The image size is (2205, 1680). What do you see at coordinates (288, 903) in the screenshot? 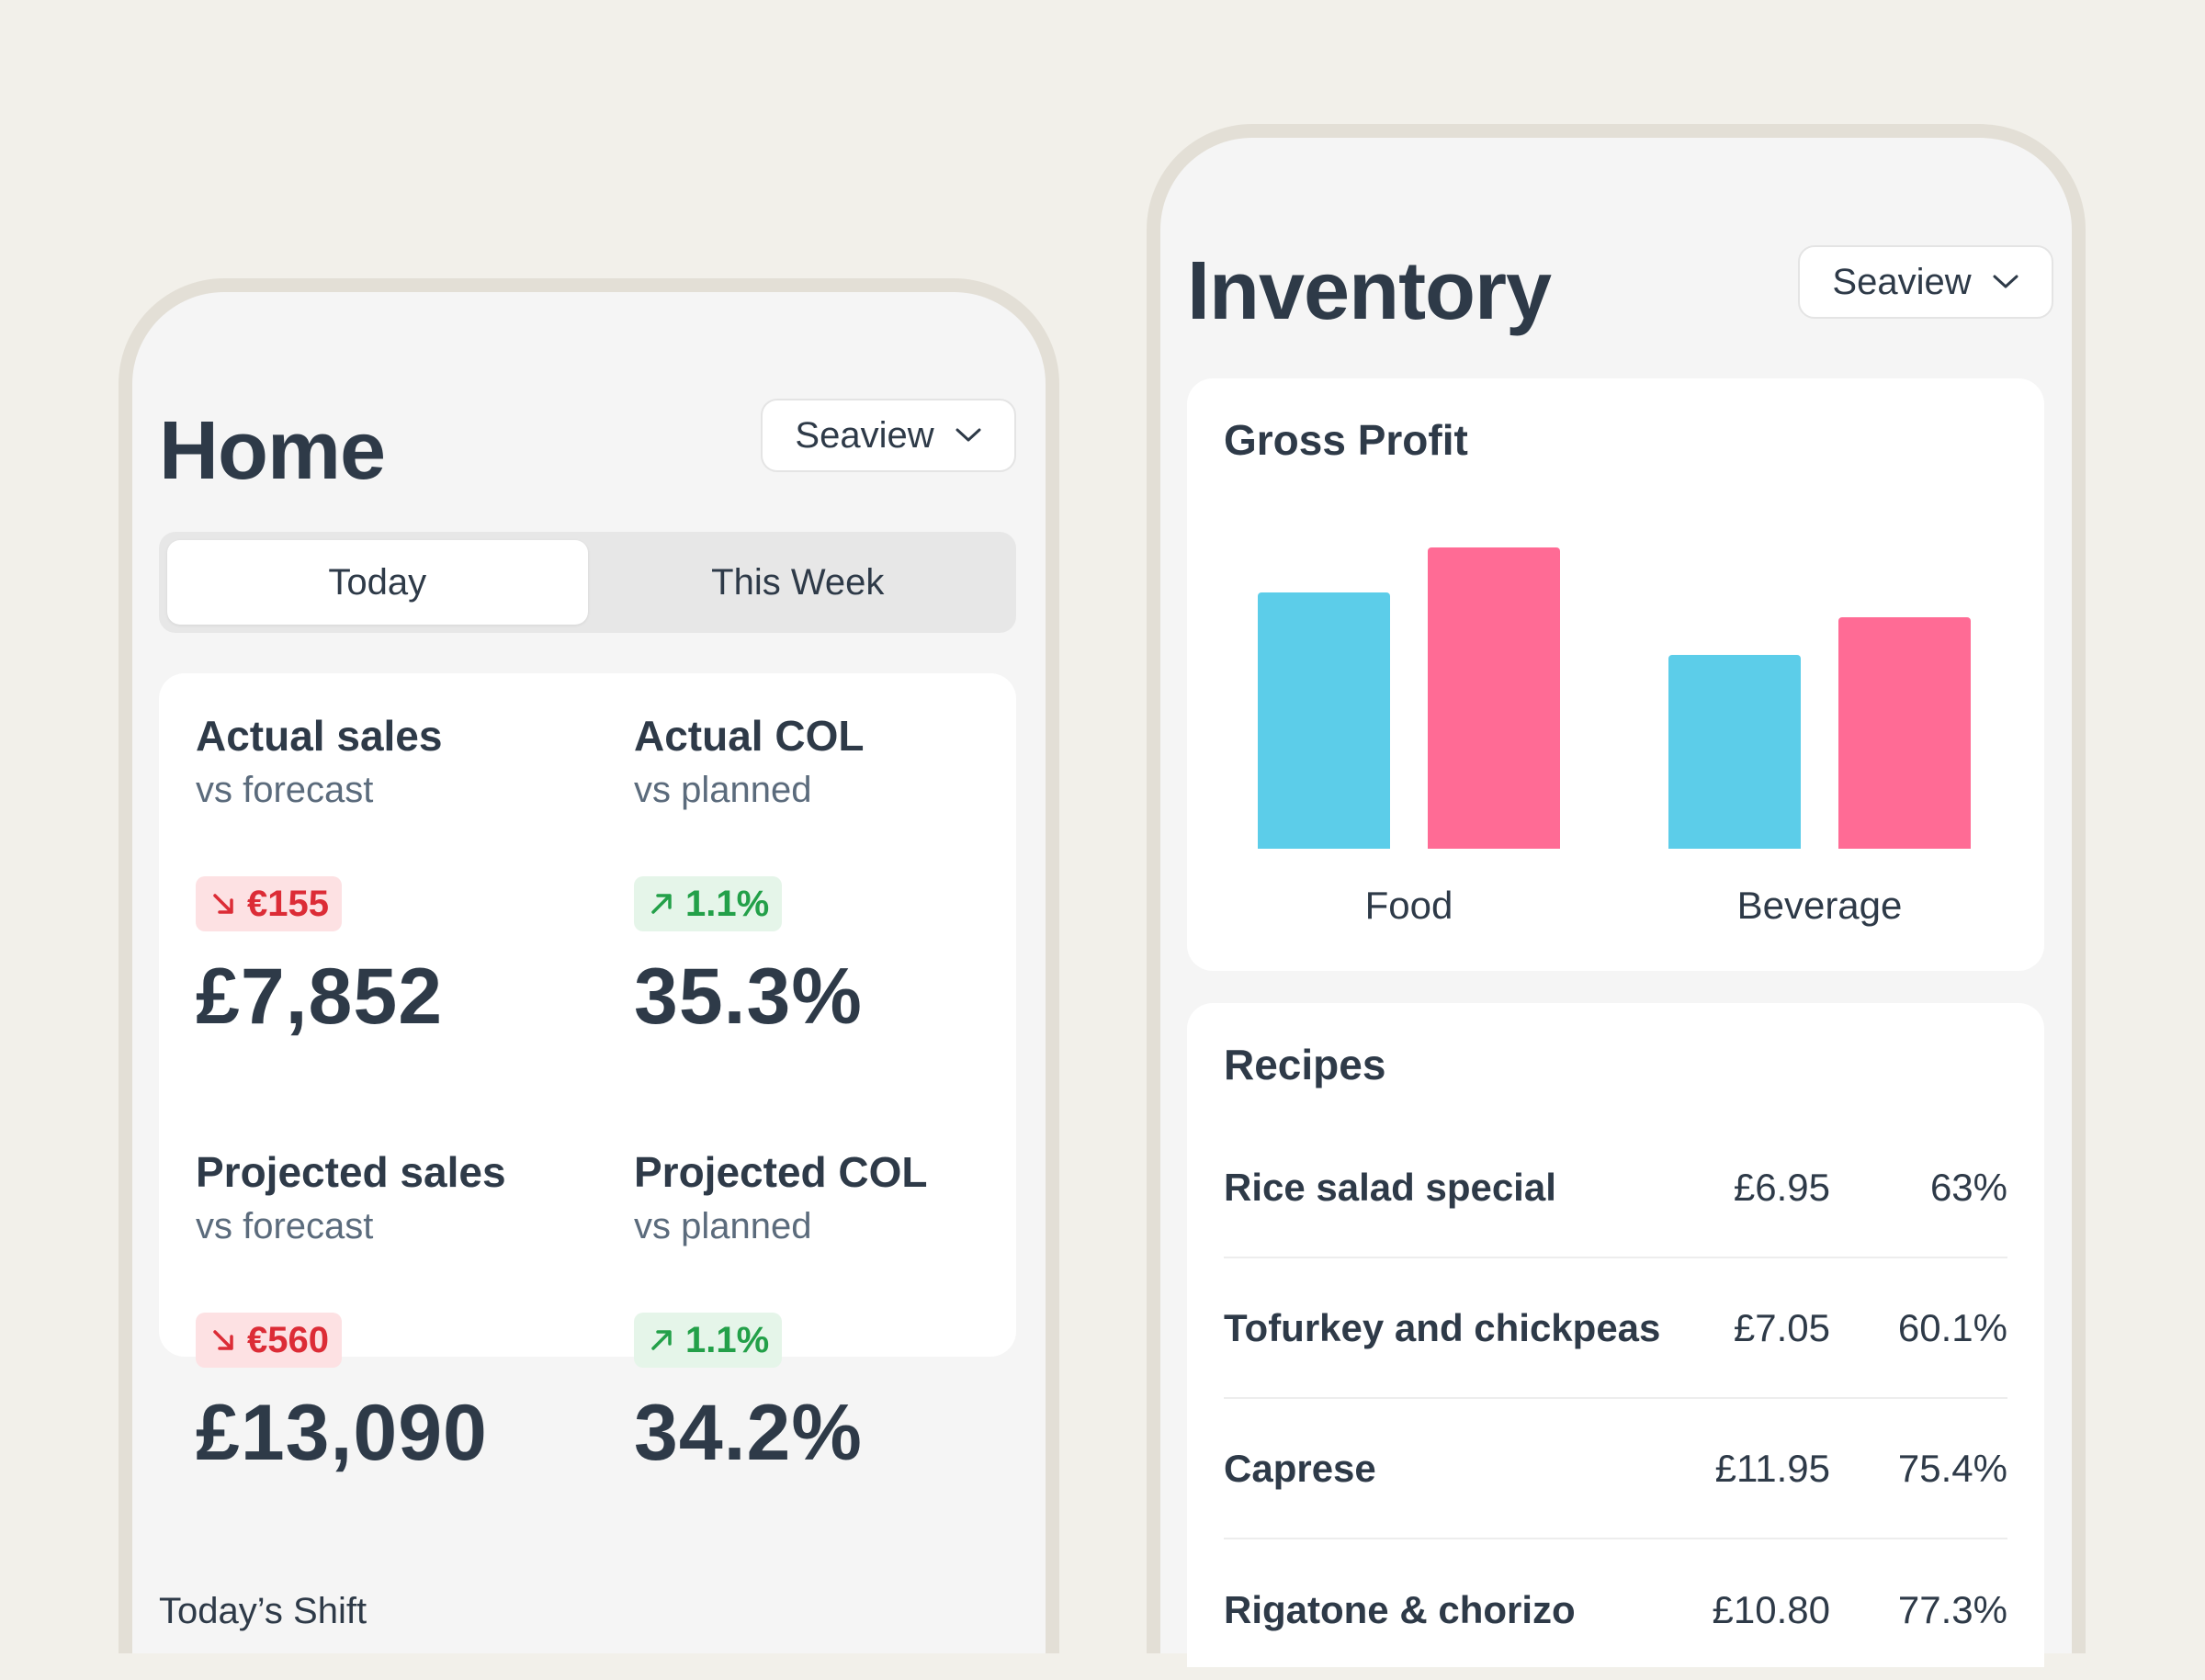
I see `delta-value: €155` at bounding box center [288, 903].